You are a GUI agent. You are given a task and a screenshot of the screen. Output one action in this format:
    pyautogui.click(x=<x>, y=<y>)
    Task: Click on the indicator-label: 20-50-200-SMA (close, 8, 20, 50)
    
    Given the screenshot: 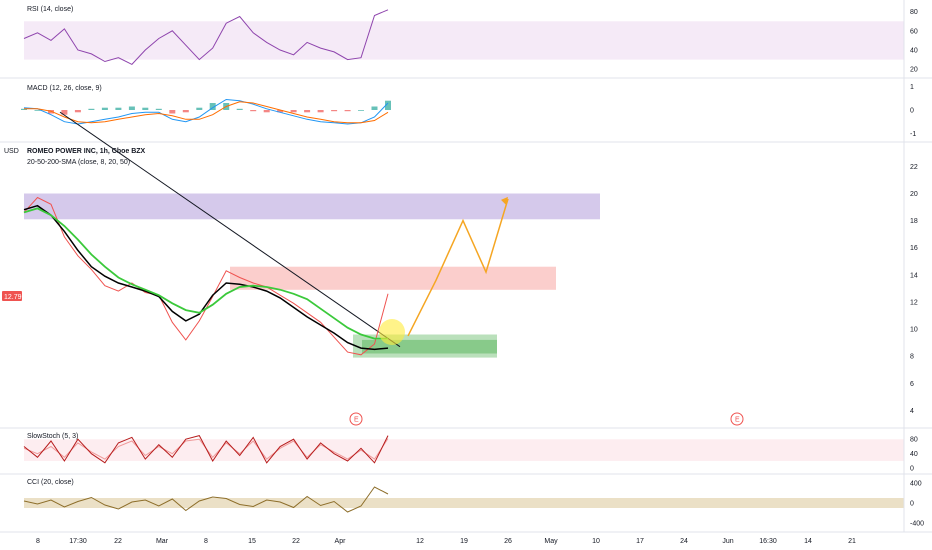 What is the action you would take?
    pyautogui.click(x=78, y=162)
    